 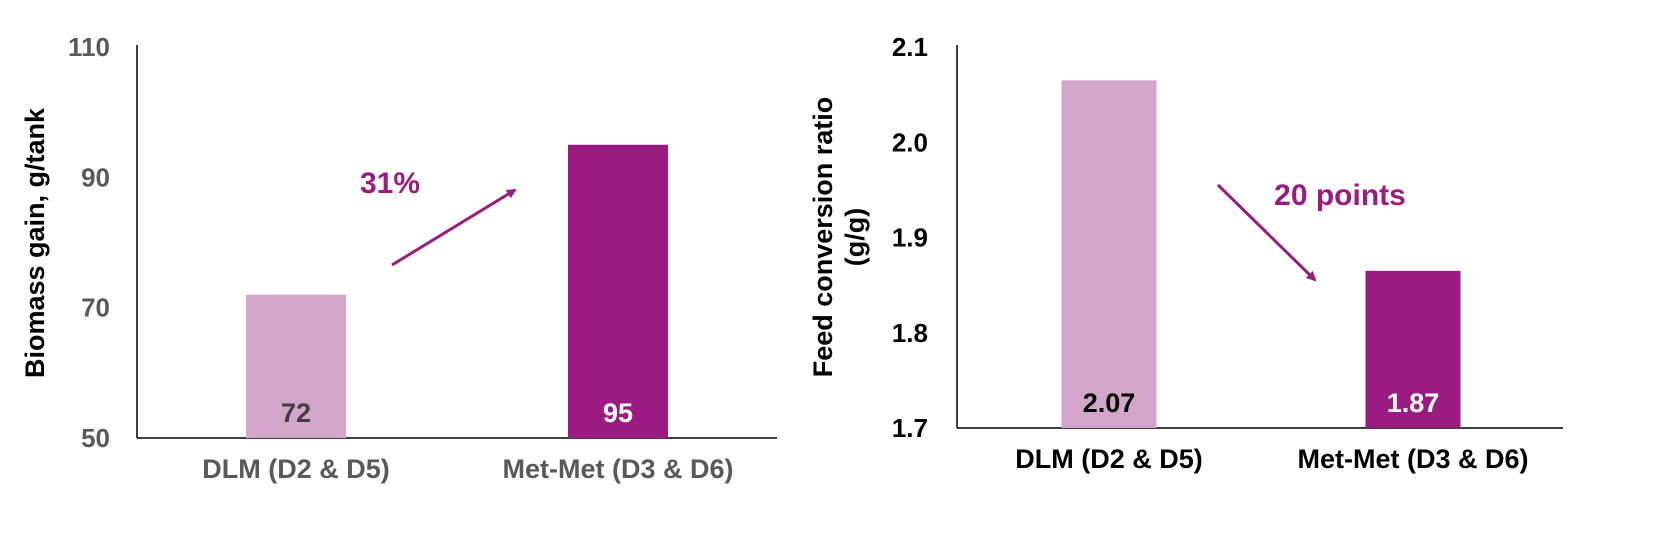 What do you see at coordinates (296, 413) in the screenshot?
I see `data-label: 72` at bounding box center [296, 413].